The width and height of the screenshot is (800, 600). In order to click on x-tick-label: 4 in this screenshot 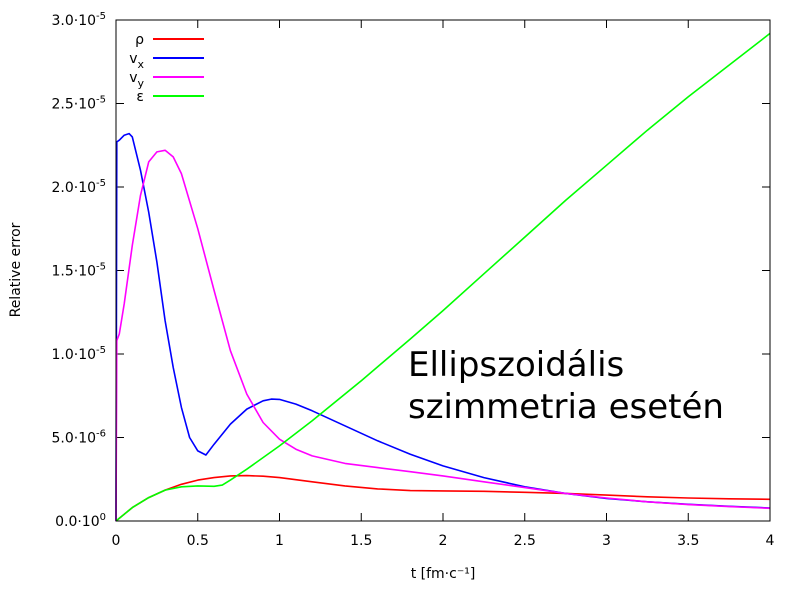, I will do `click(770, 541)`.